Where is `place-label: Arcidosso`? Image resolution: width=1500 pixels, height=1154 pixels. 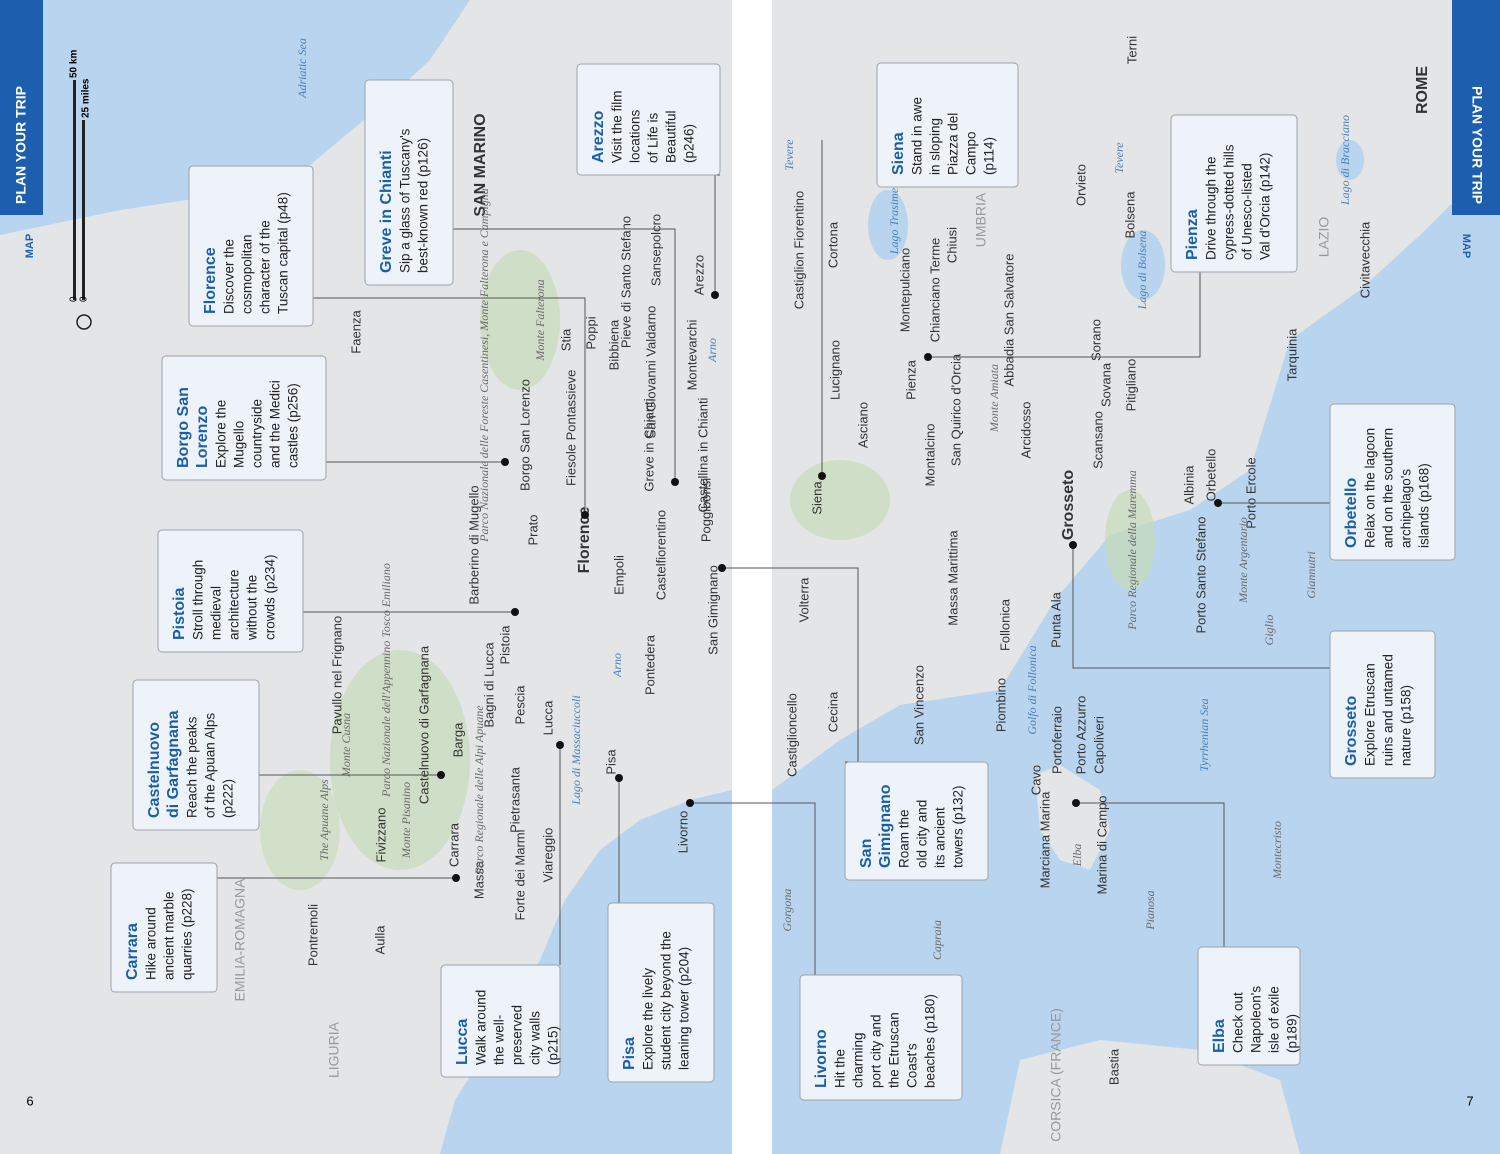 place-label: Arcidosso is located at coordinates (1025, 429).